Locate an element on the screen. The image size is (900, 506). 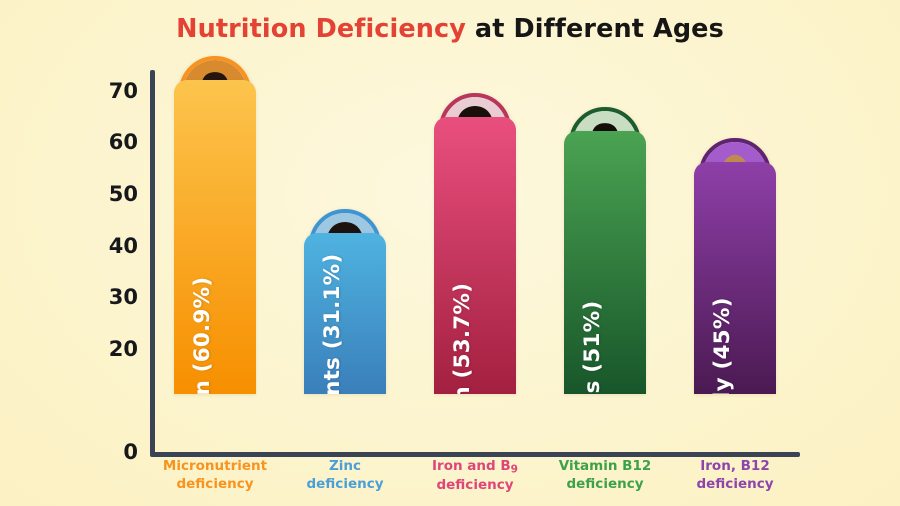
x-category-label: Micronutrient deficiency is located at coordinates (215, 476).